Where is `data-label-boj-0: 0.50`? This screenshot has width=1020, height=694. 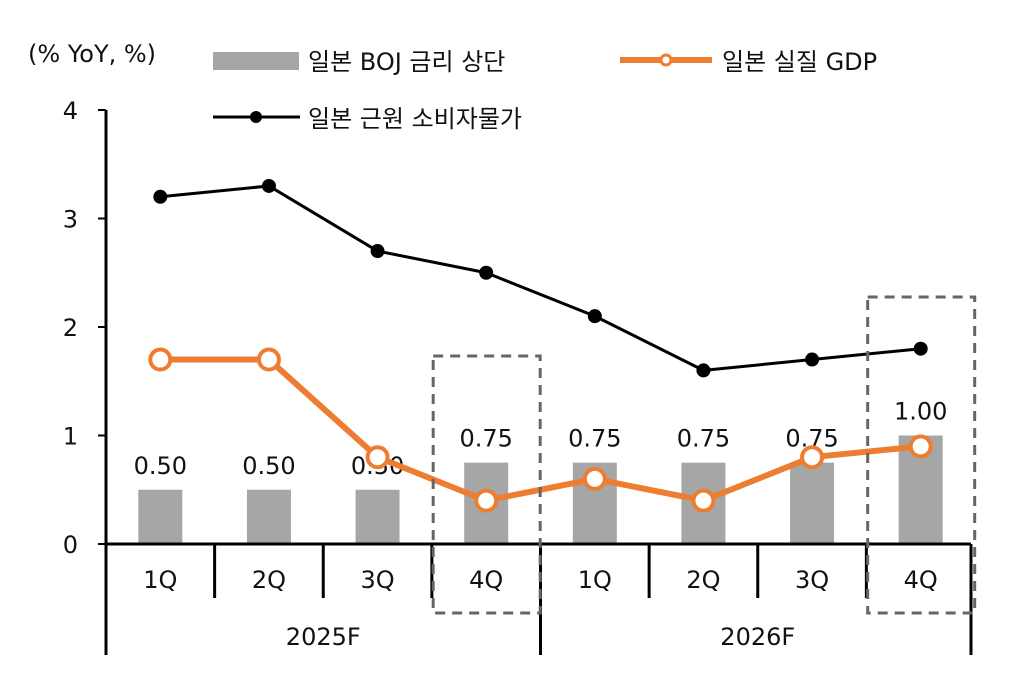
data-label-boj-0: 0.50 is located at coordinates (160, 466).